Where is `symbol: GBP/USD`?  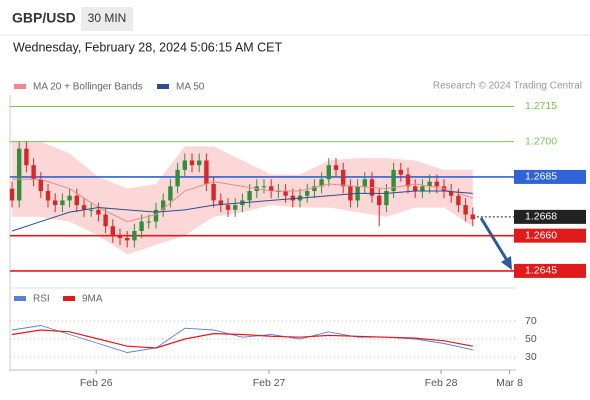 symbol: GBP/USD is located at coordinates (44, 18).